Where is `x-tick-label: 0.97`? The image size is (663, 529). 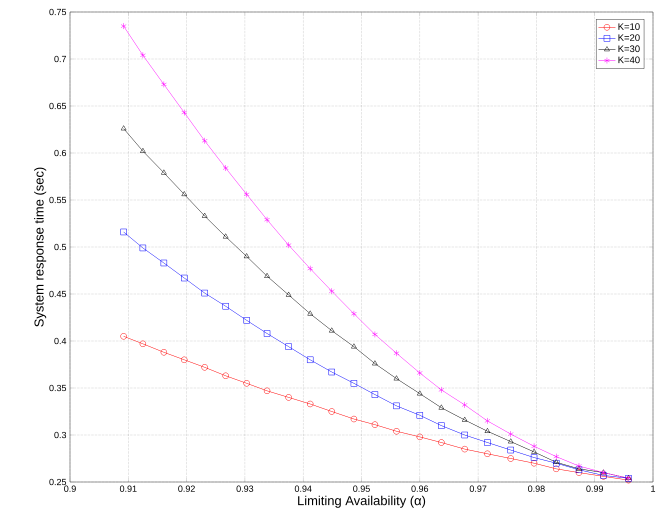
x-tick-label: 0.97 is located at coordinates (478, 489).